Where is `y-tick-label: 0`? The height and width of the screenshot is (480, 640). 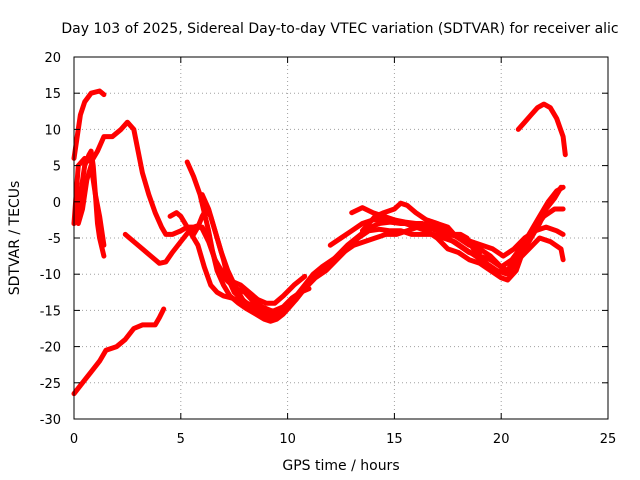
y-tick-label: 0 is located at coordinates (57, 203).